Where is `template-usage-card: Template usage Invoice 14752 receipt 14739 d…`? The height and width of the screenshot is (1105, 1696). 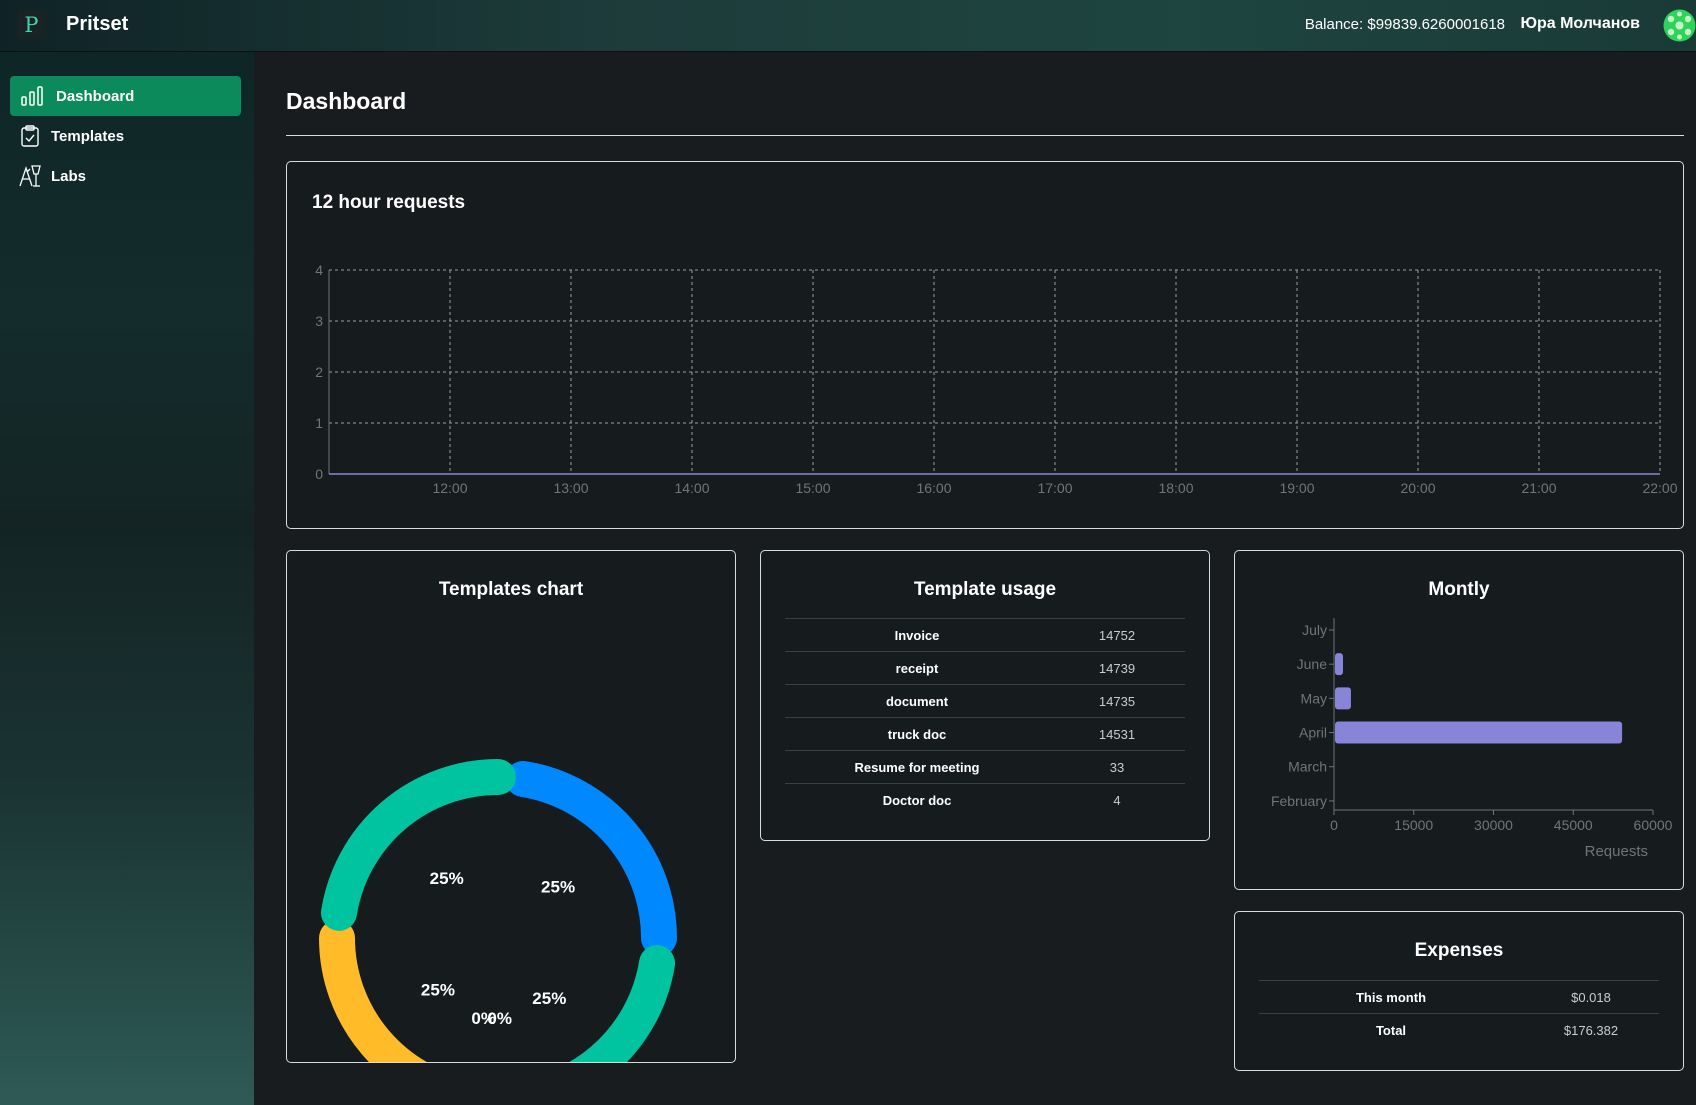 template-usage-card: Template usage Invoice 14752 receipt 14739 d… is located at coordinates (985, 695).